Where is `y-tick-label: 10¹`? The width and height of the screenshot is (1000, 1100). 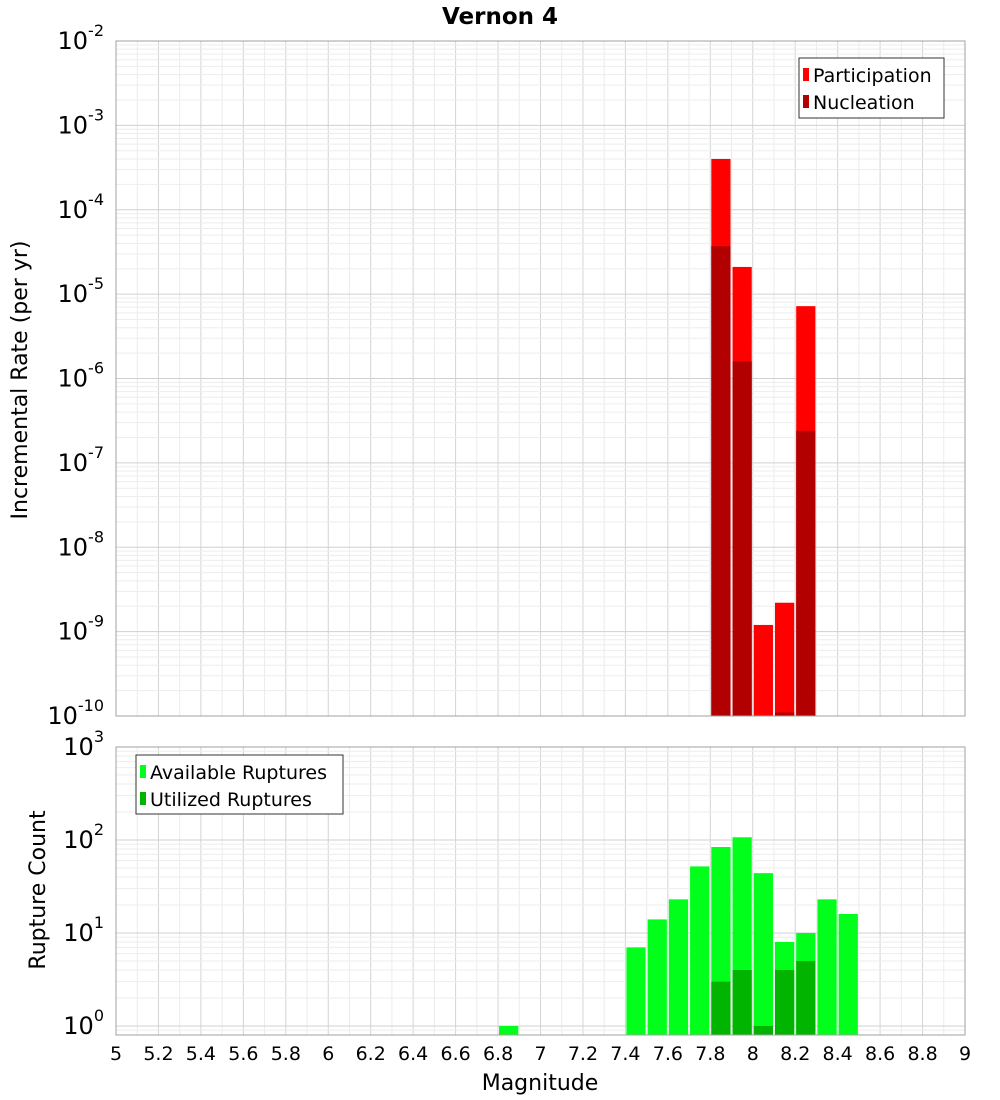
y-tick-label: 10¹ is located at coordinates (83, 930).